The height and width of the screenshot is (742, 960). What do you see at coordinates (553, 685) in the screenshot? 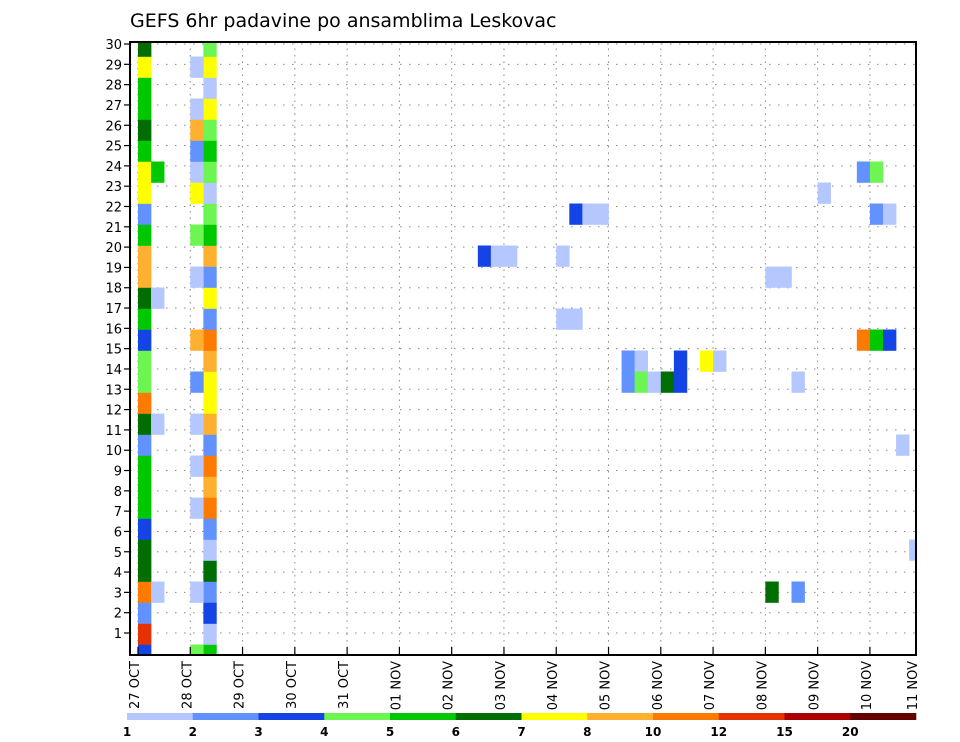
I see `x-tick-label: 04 NOV` at bounding box center [553, 685].